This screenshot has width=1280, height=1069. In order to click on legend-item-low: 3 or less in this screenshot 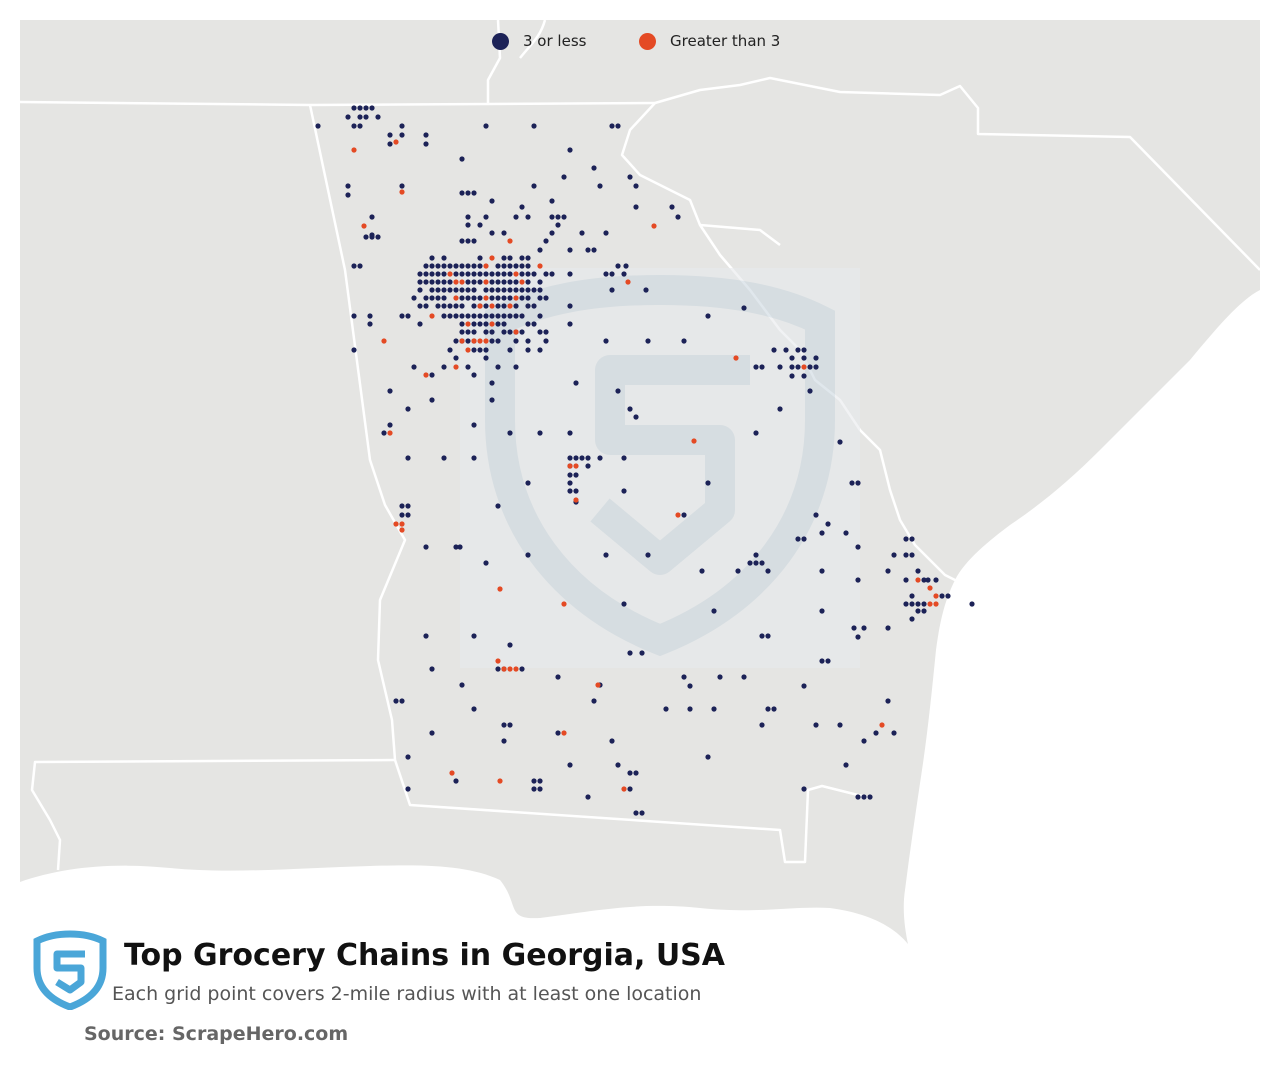, I will do `click(539, 41)`.